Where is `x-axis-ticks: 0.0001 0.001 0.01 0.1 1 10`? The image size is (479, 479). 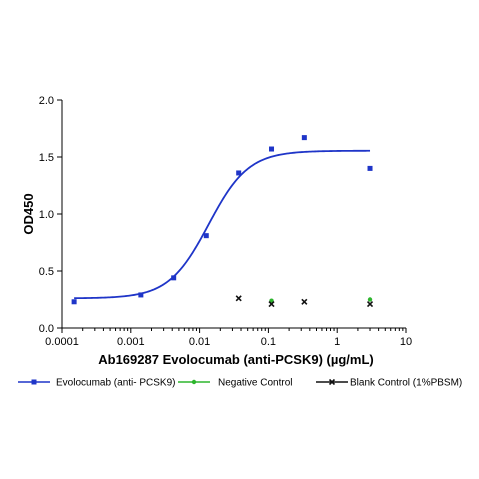 x-axis-ticks: 0.0001 0.001 0.01 0.1 1 10 is located at coordinates (228, 338).